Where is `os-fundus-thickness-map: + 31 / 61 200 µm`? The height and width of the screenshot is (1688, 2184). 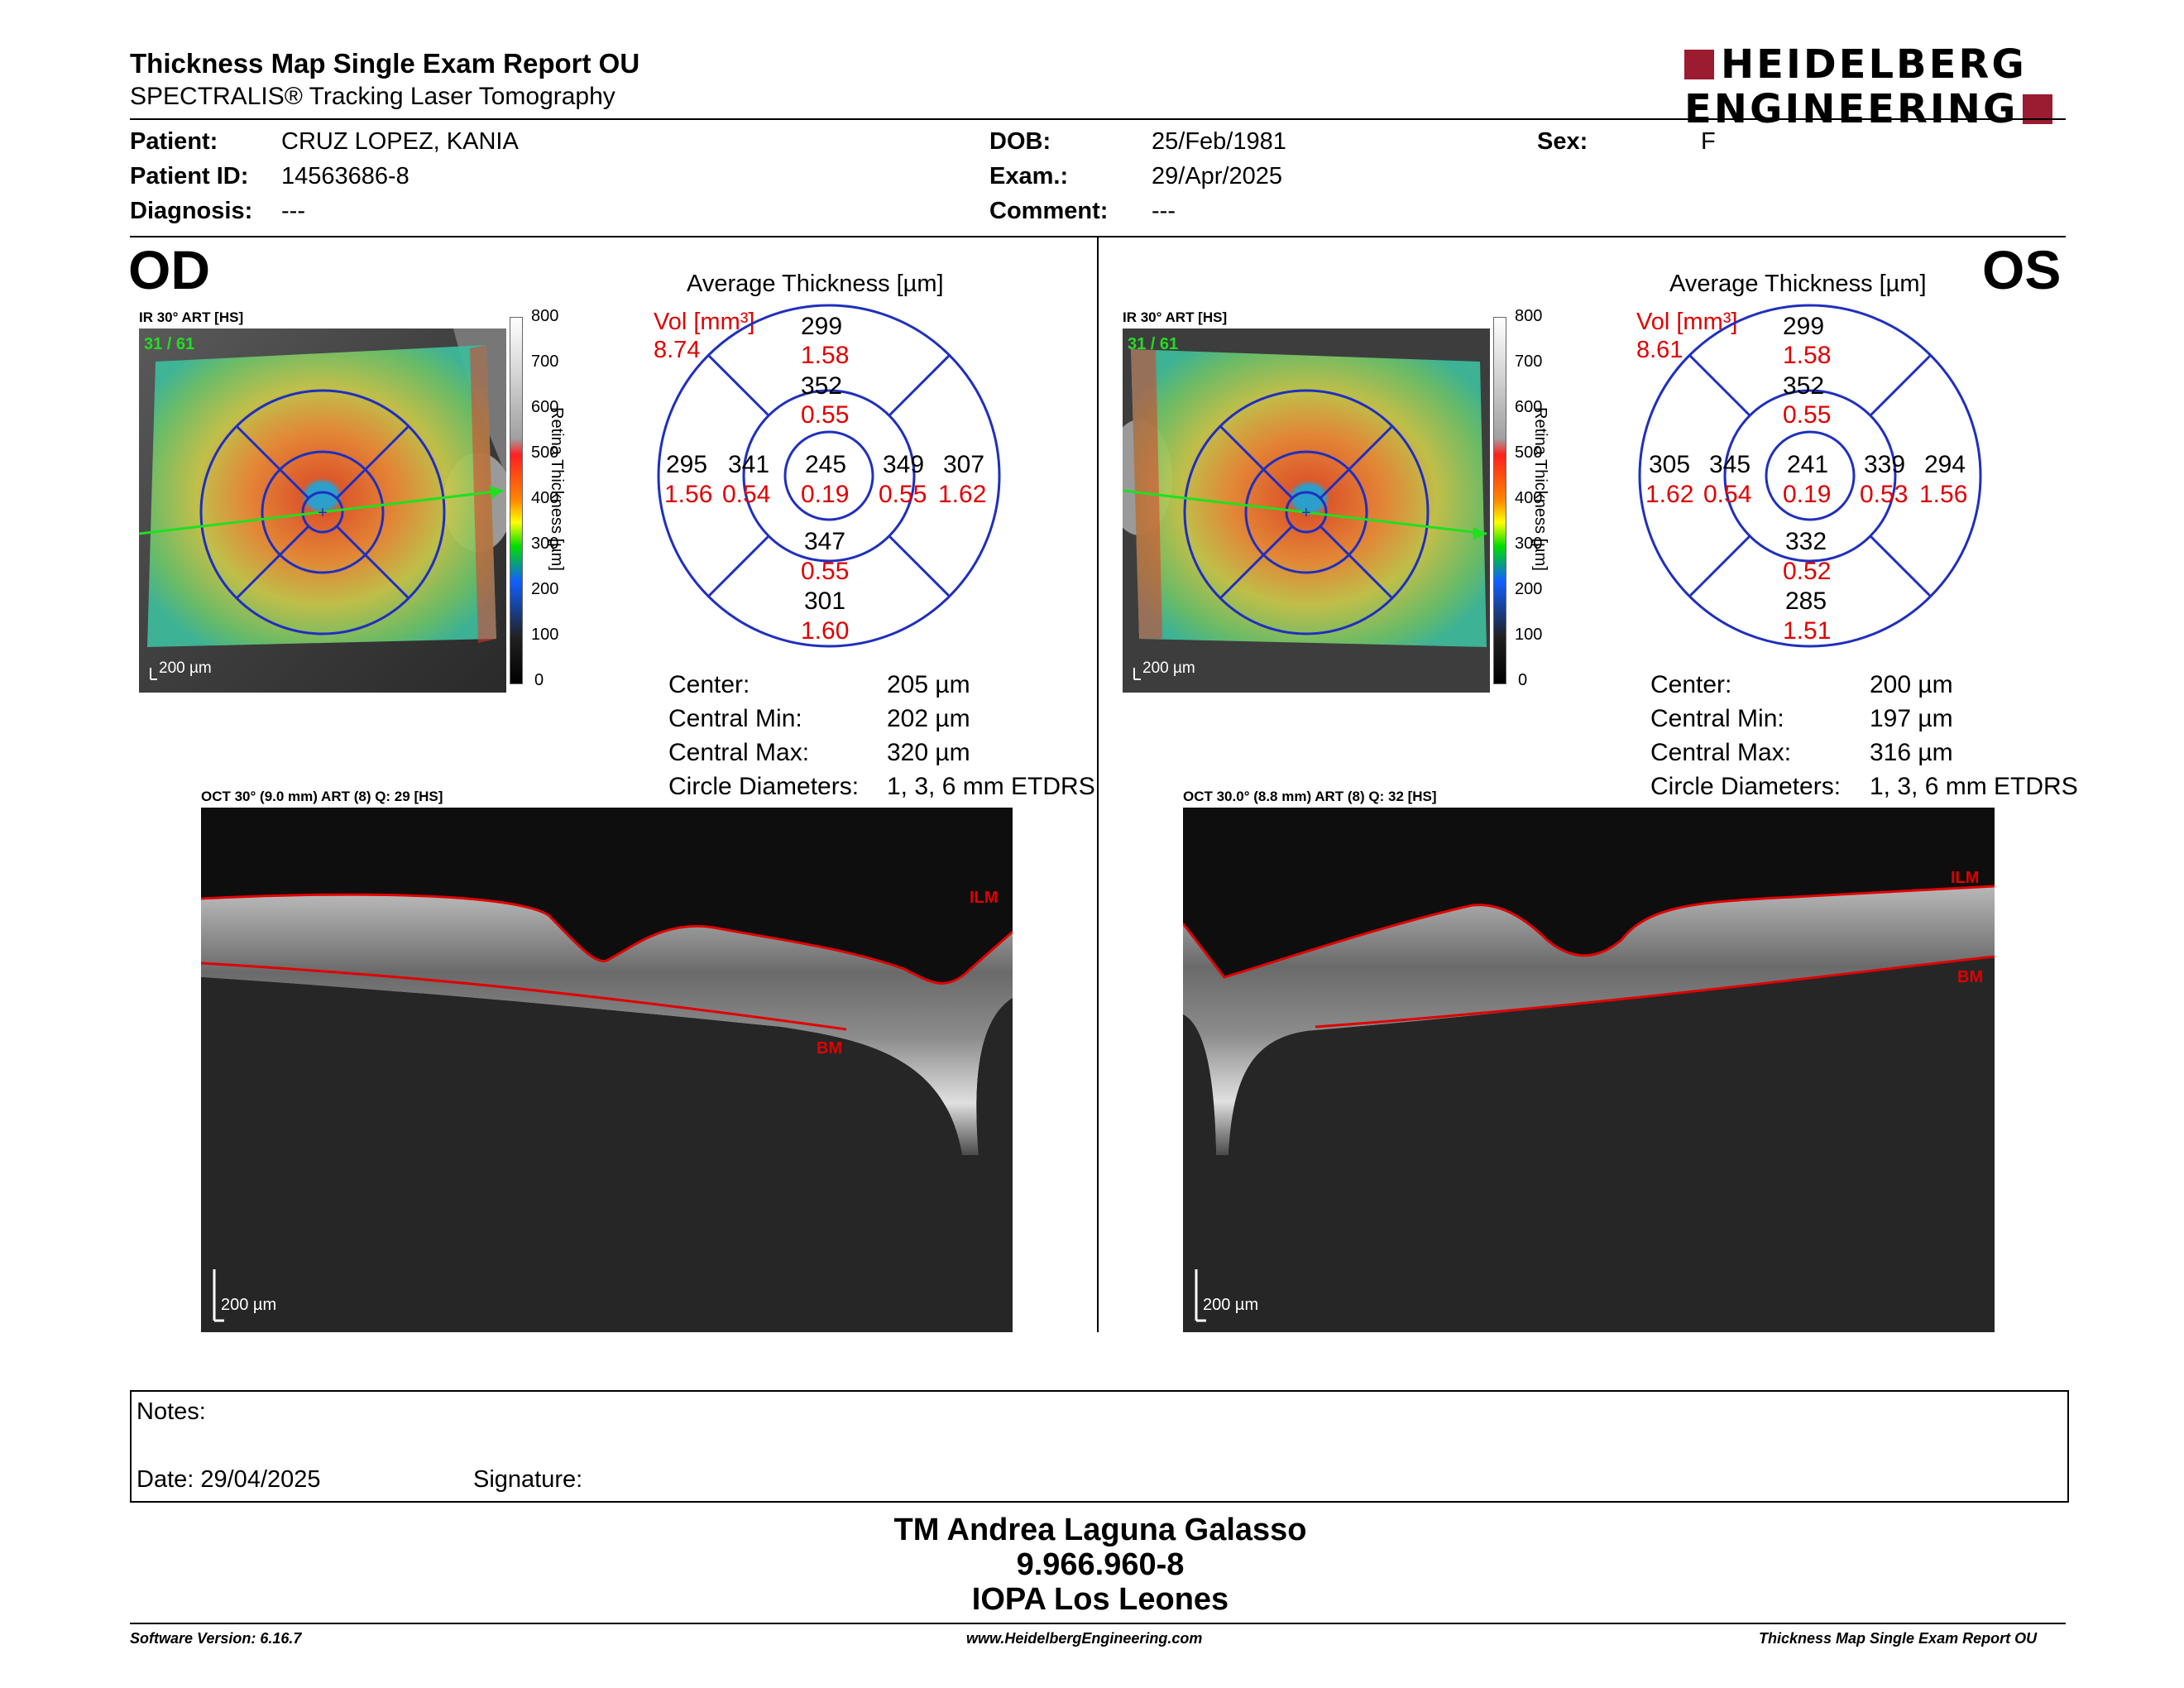
os-fundus-thickness-map: + 31 / 61 200 µm is located at coordinates (1306, 510).